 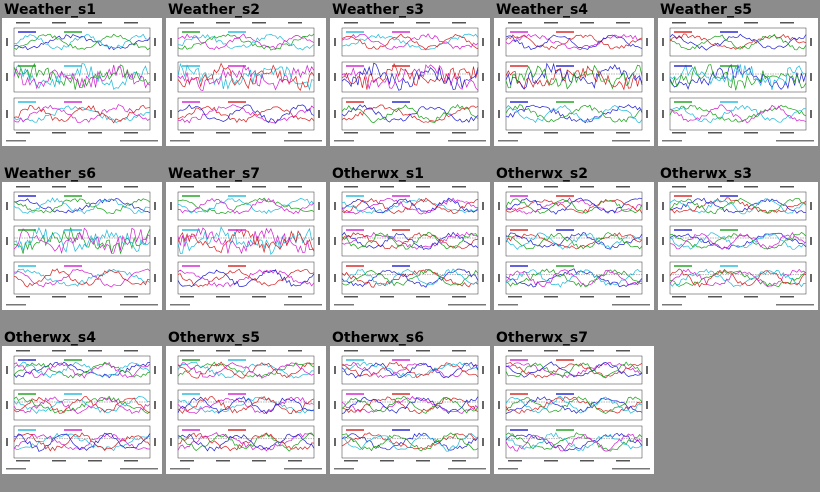 I want to click on gallery-cell: Weather_s2, so click(x=246, y=74).